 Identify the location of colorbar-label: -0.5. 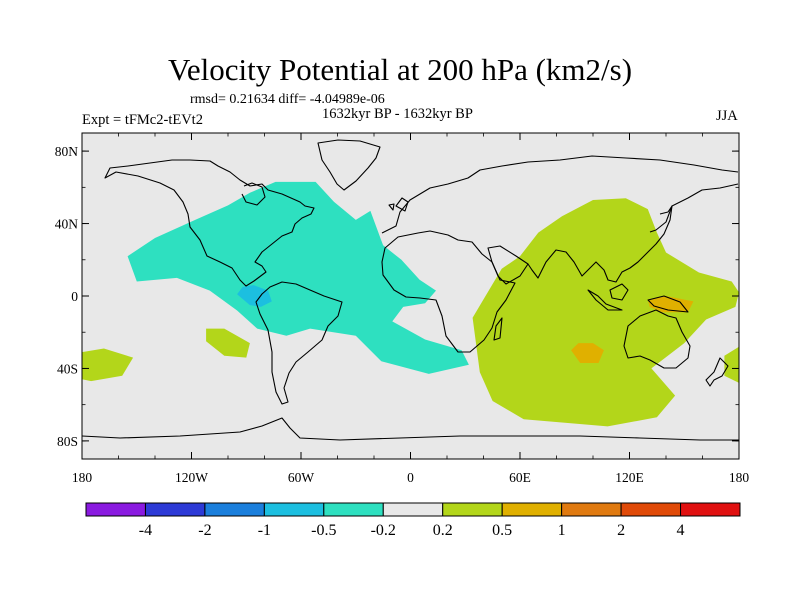
(323, 530).